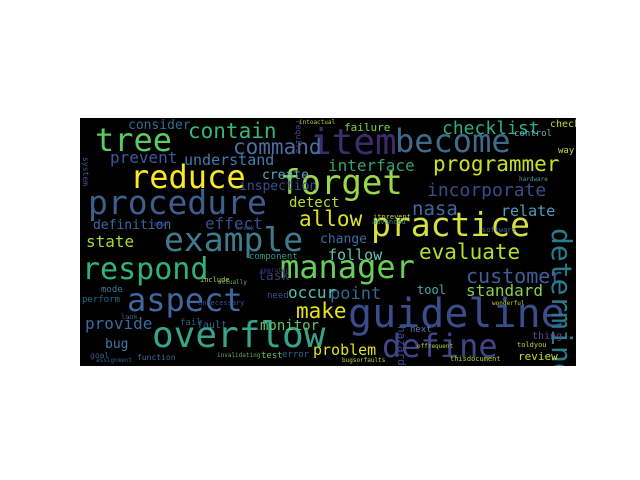  What do you see at coordinates (475, 359) in the screenshot?
I see `word: thisdocument` at bounding box center [475, 359].